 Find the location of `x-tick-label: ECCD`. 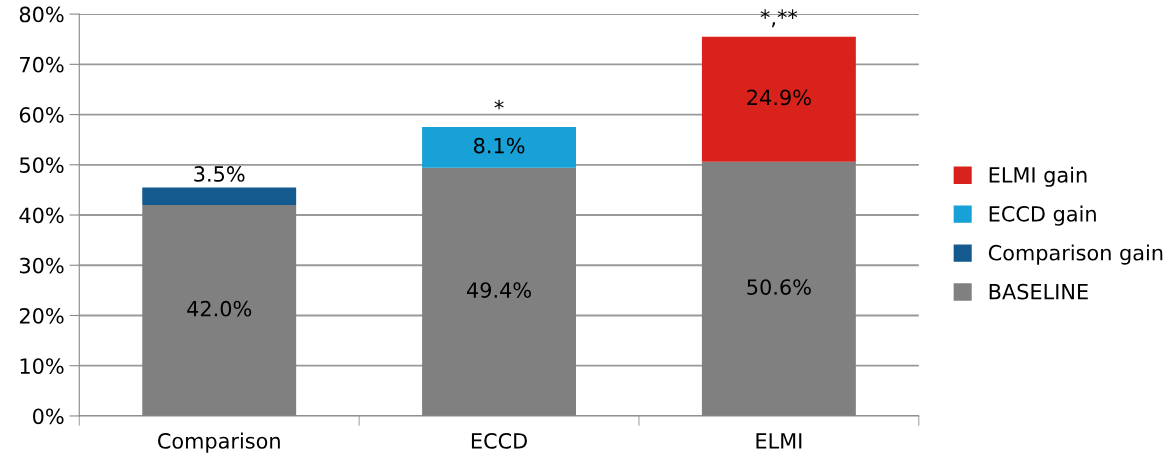

x-tick-label: ECCD is located at coordinates (499, 440).